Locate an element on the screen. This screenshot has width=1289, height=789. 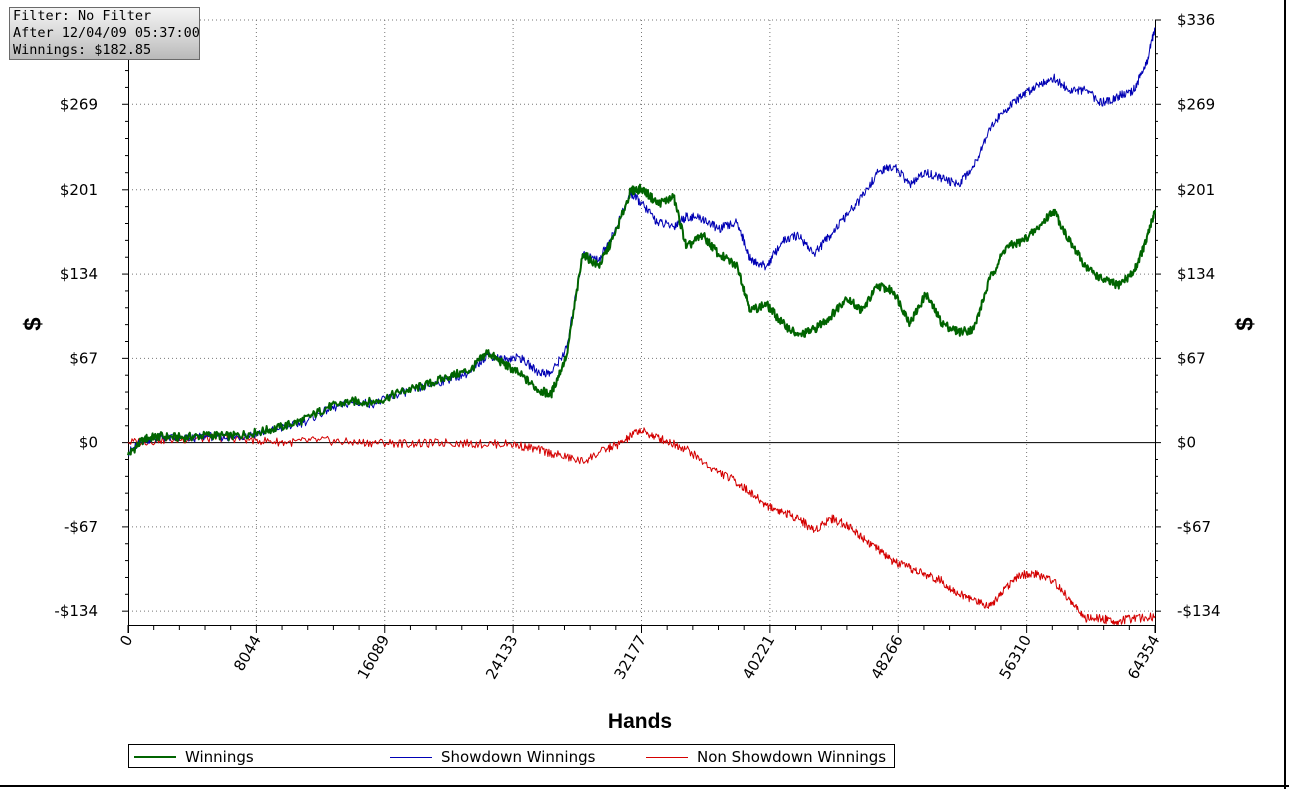
legend-swatch-non-showdown is located at coordinates (667, 757).